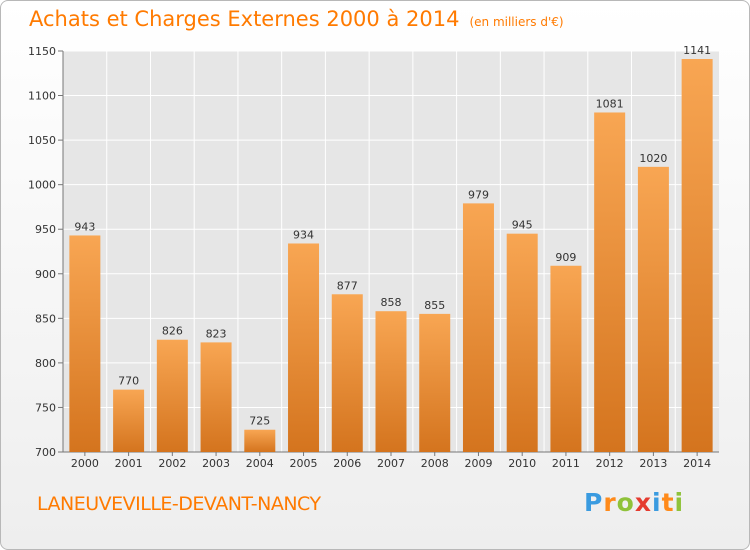 This screenshot has width=750, height=550. What do you see at coordinates (347, 373) in the screenshot?
I see `bar-2006` at bounding box center [347, 373].